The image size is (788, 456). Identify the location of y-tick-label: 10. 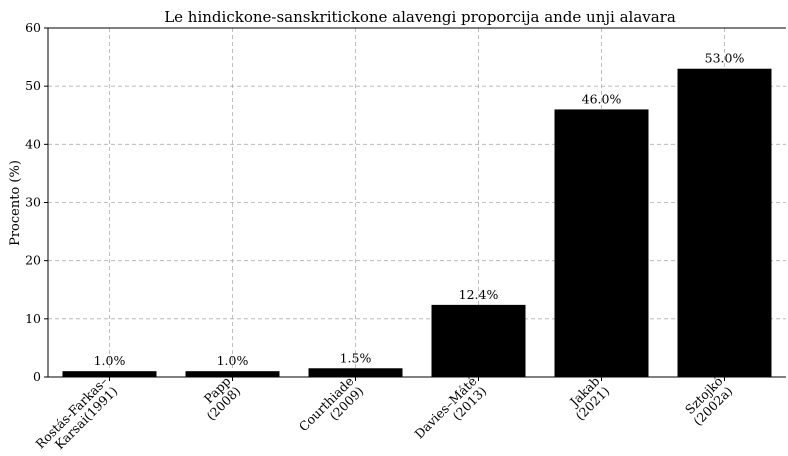
(33, 318).